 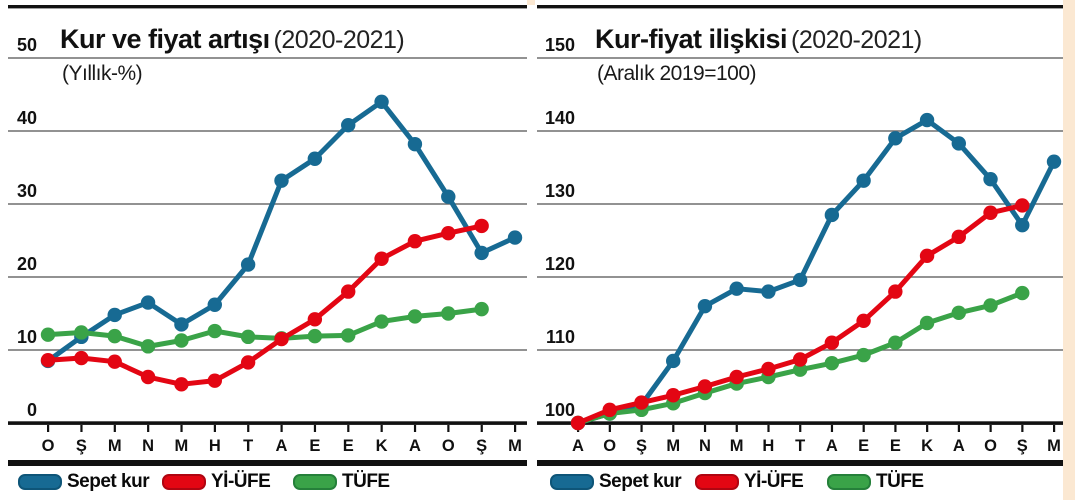 I want to click on legend-label: TÜFE, so click(x=366, y=481).